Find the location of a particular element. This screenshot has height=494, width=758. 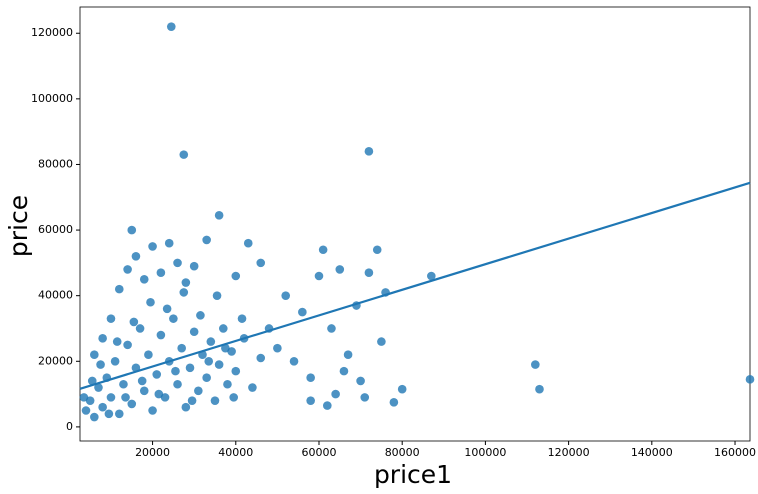

y-tick-label: 80000 is located at coordinates (55, 163).